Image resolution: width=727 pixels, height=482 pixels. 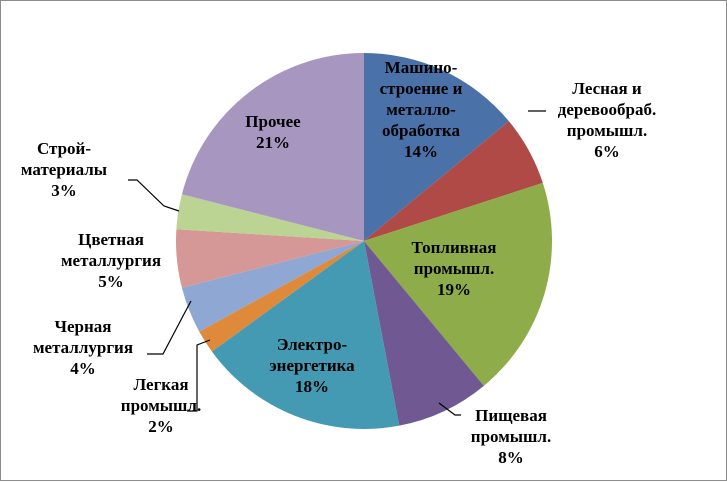 I want to click on slice-label-4: Пищевая промышл. 8%, so click(x=511, y=436).